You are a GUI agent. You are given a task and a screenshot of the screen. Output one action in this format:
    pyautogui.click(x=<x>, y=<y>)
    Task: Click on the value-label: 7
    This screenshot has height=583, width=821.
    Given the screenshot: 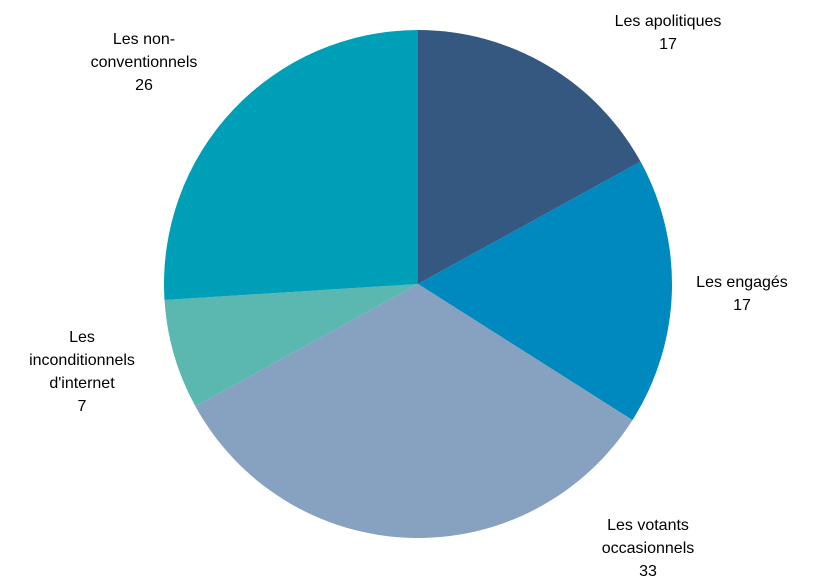 What is the action you would take?
    pyautogui.click(x=82, y=406)
    